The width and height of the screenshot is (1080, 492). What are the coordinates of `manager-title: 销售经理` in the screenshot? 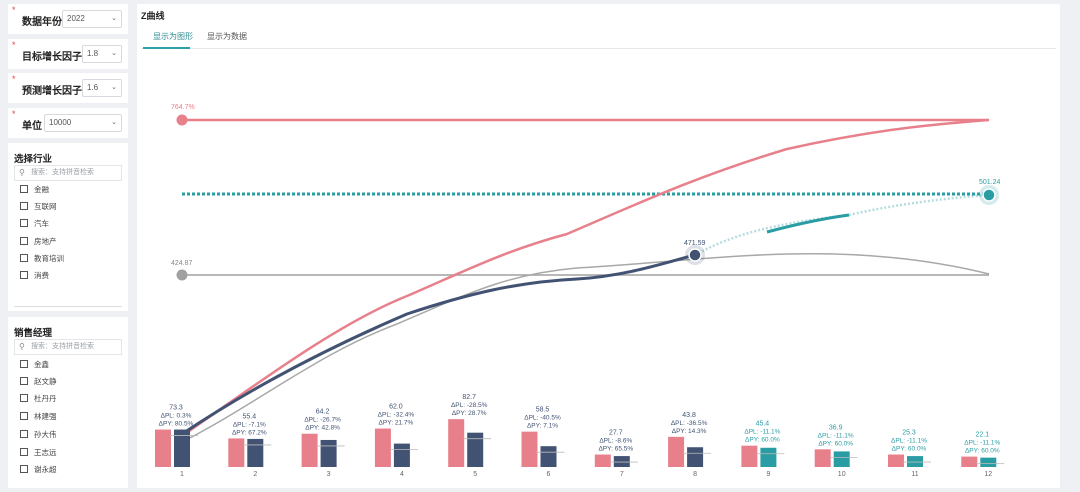 It's located at (33, 333).